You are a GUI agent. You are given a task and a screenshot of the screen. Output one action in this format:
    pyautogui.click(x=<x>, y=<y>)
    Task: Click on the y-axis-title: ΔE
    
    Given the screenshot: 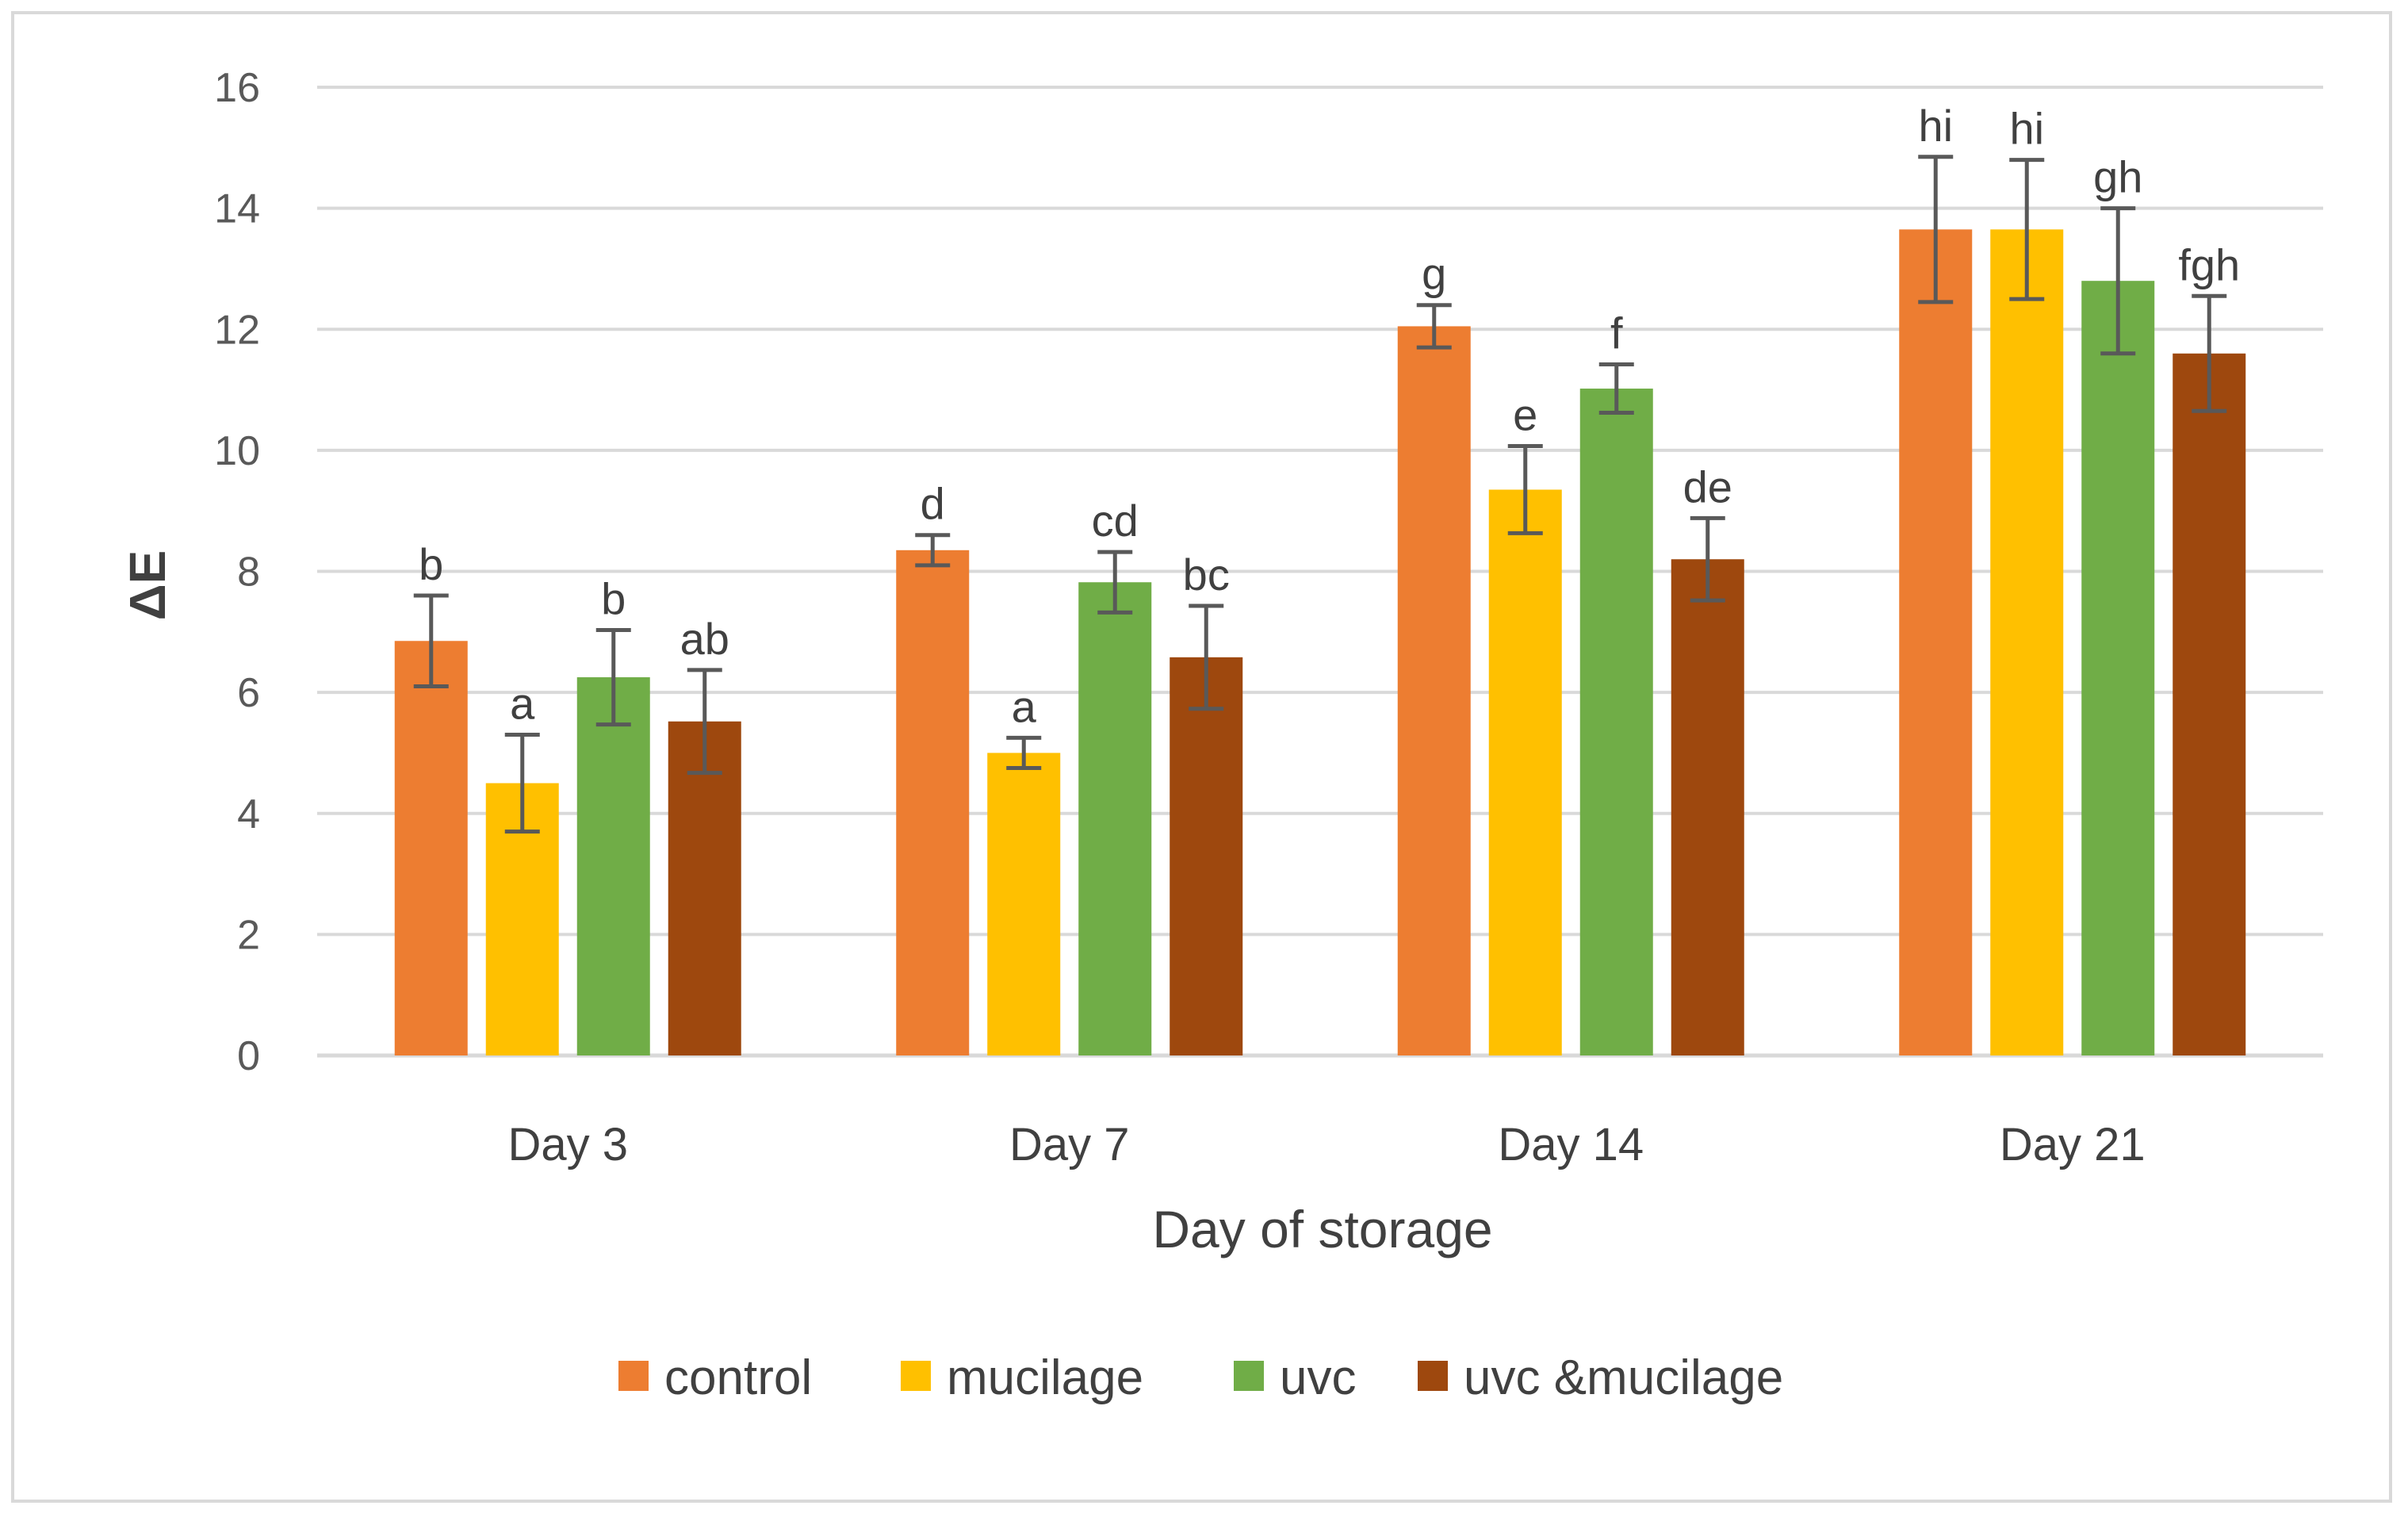 What is the action you would take?
    pyautogui.click(x=147, y=586)
    